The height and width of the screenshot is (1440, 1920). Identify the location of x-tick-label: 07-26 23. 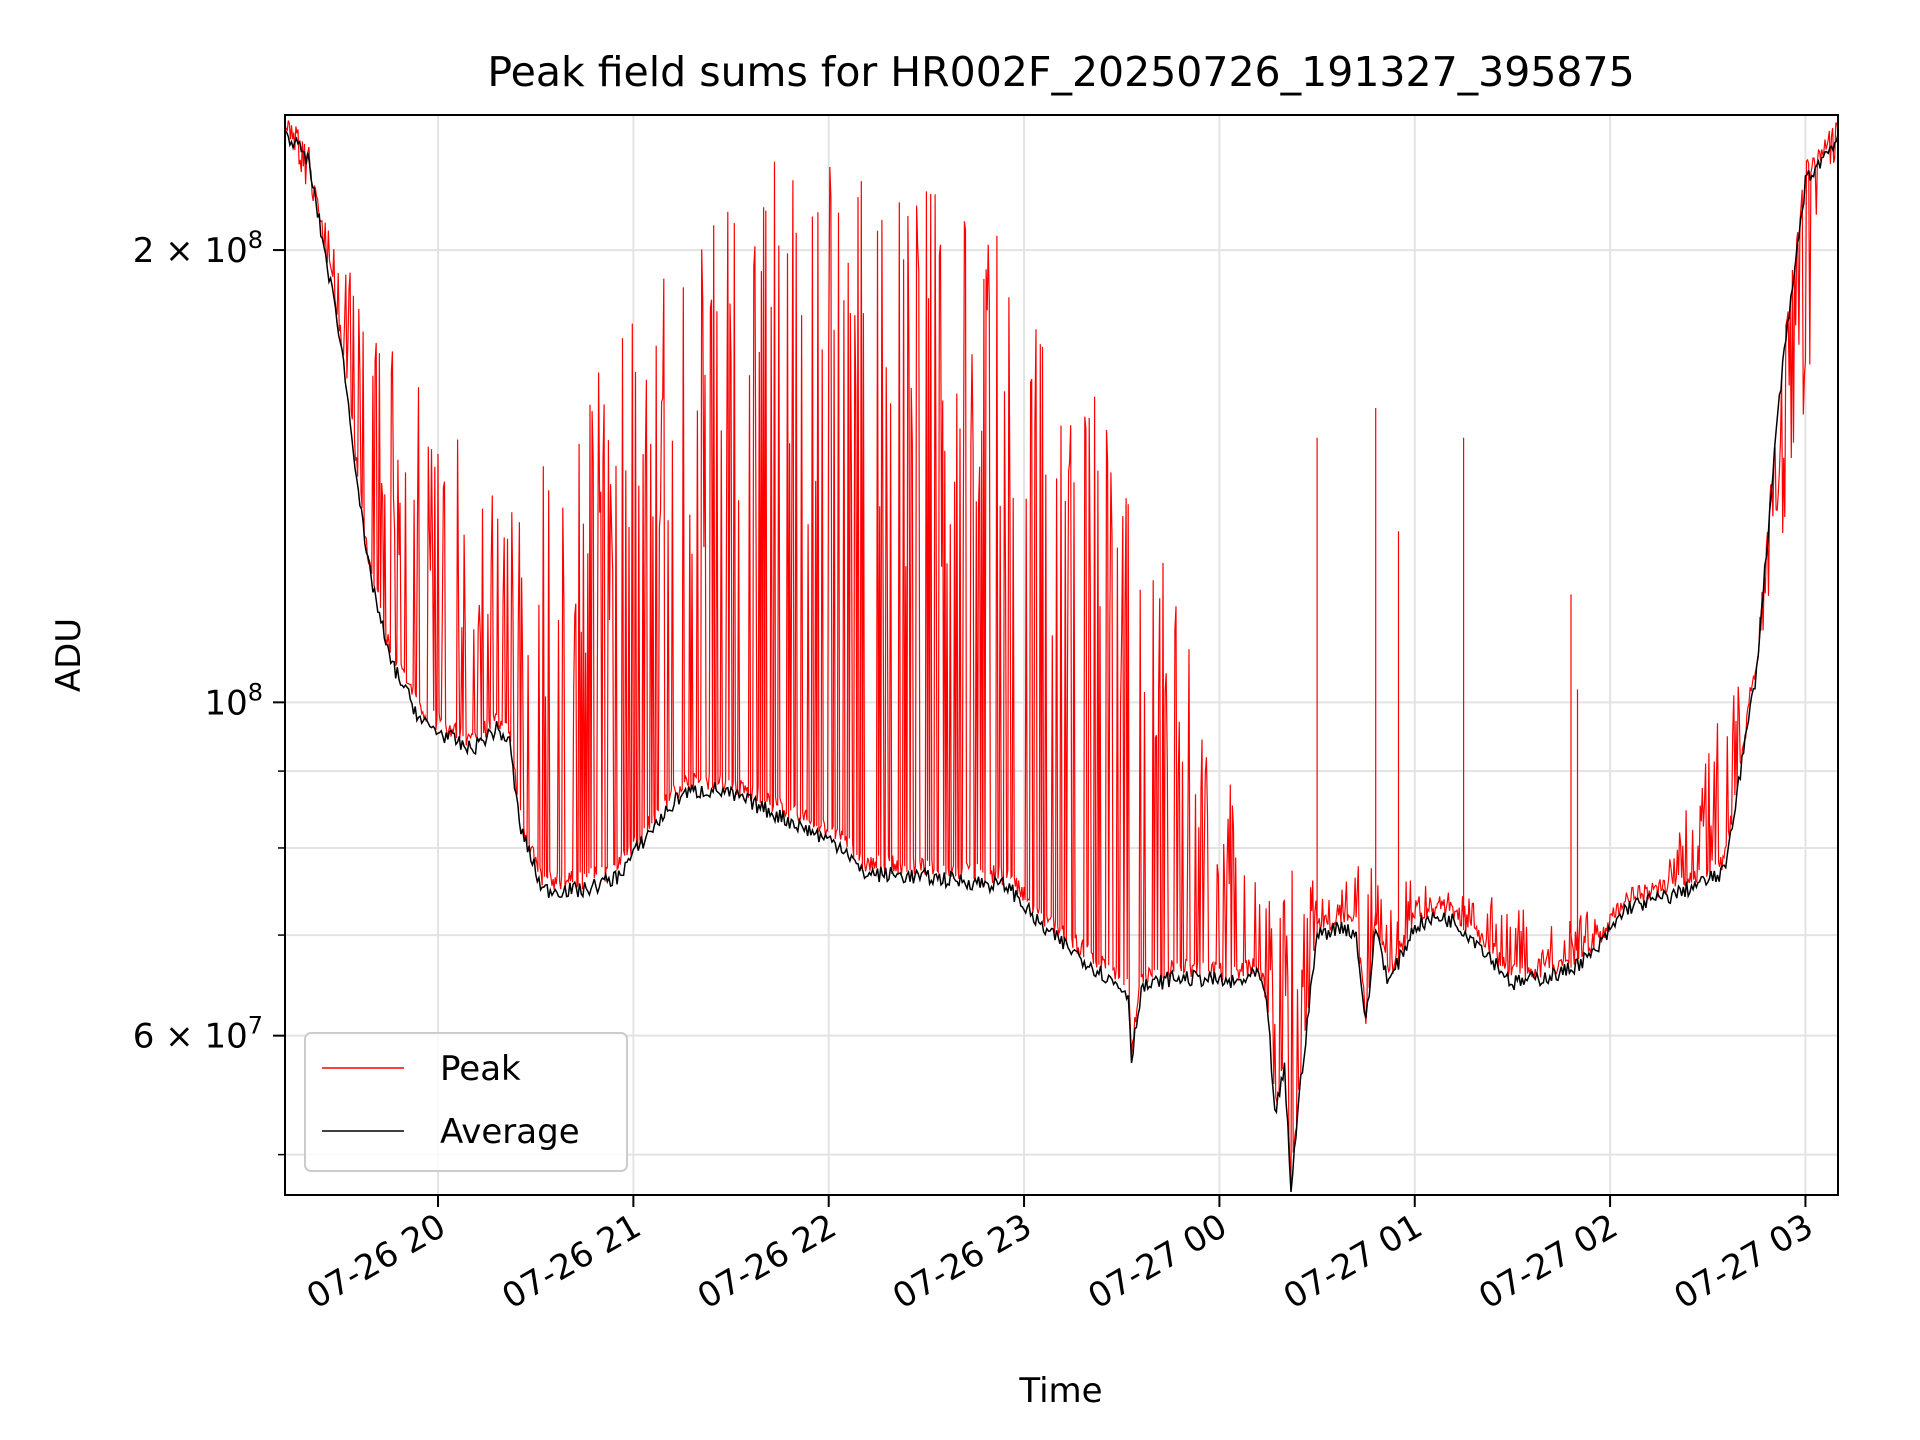
(962, 1261).